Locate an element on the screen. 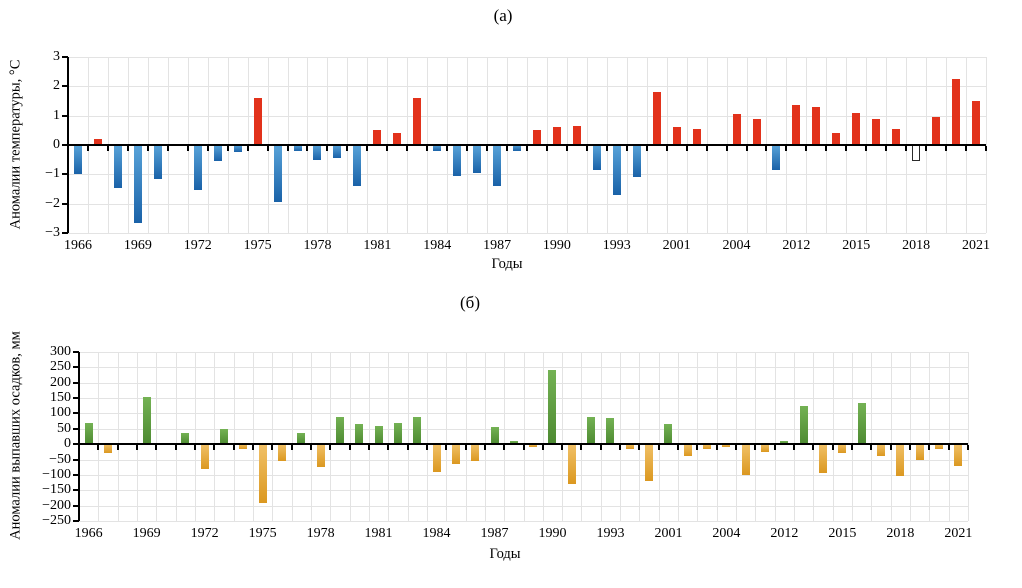 Image resolution: width=1022 pixels, height=588 pixels. bar-2003 is located at coordinates (707, 446).